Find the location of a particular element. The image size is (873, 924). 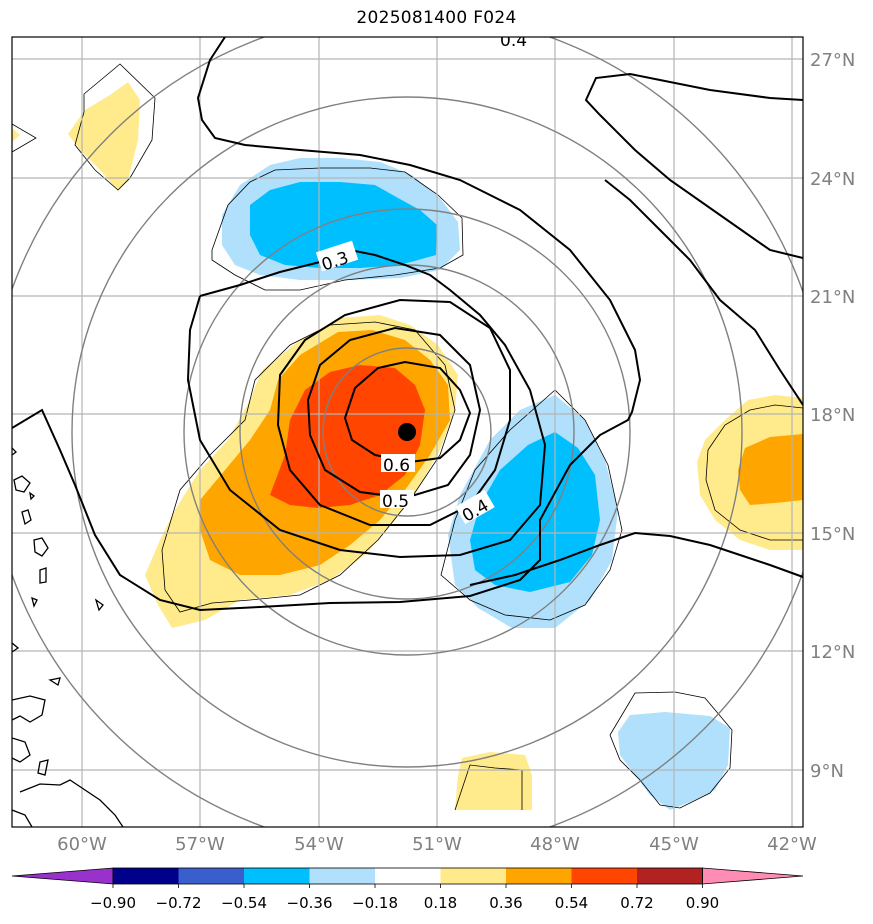

lon-label-57w: 57°W is located at coordinates (200, 844).